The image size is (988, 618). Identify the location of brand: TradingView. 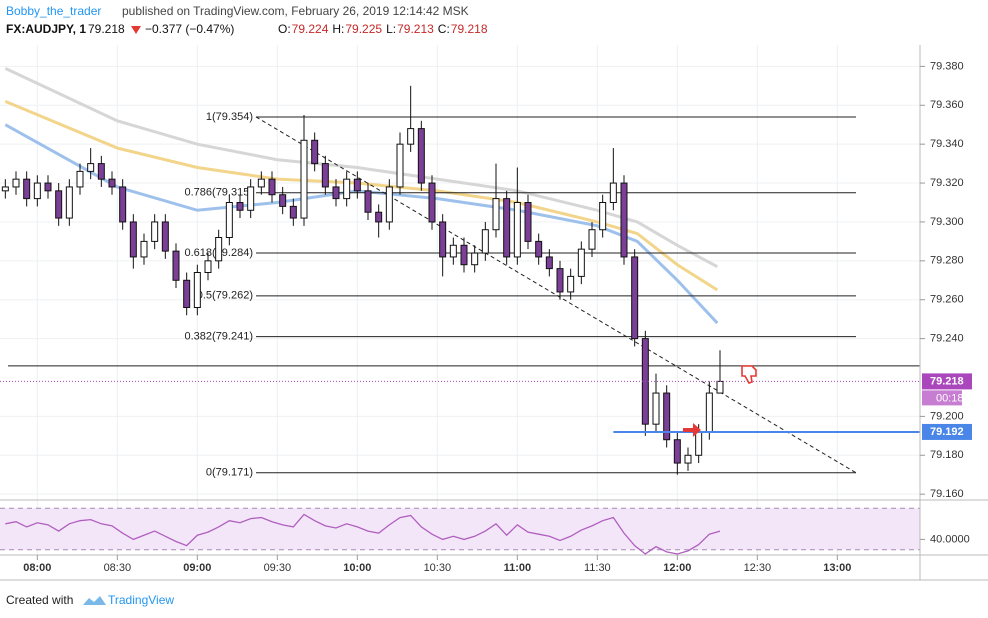
(141, 600).